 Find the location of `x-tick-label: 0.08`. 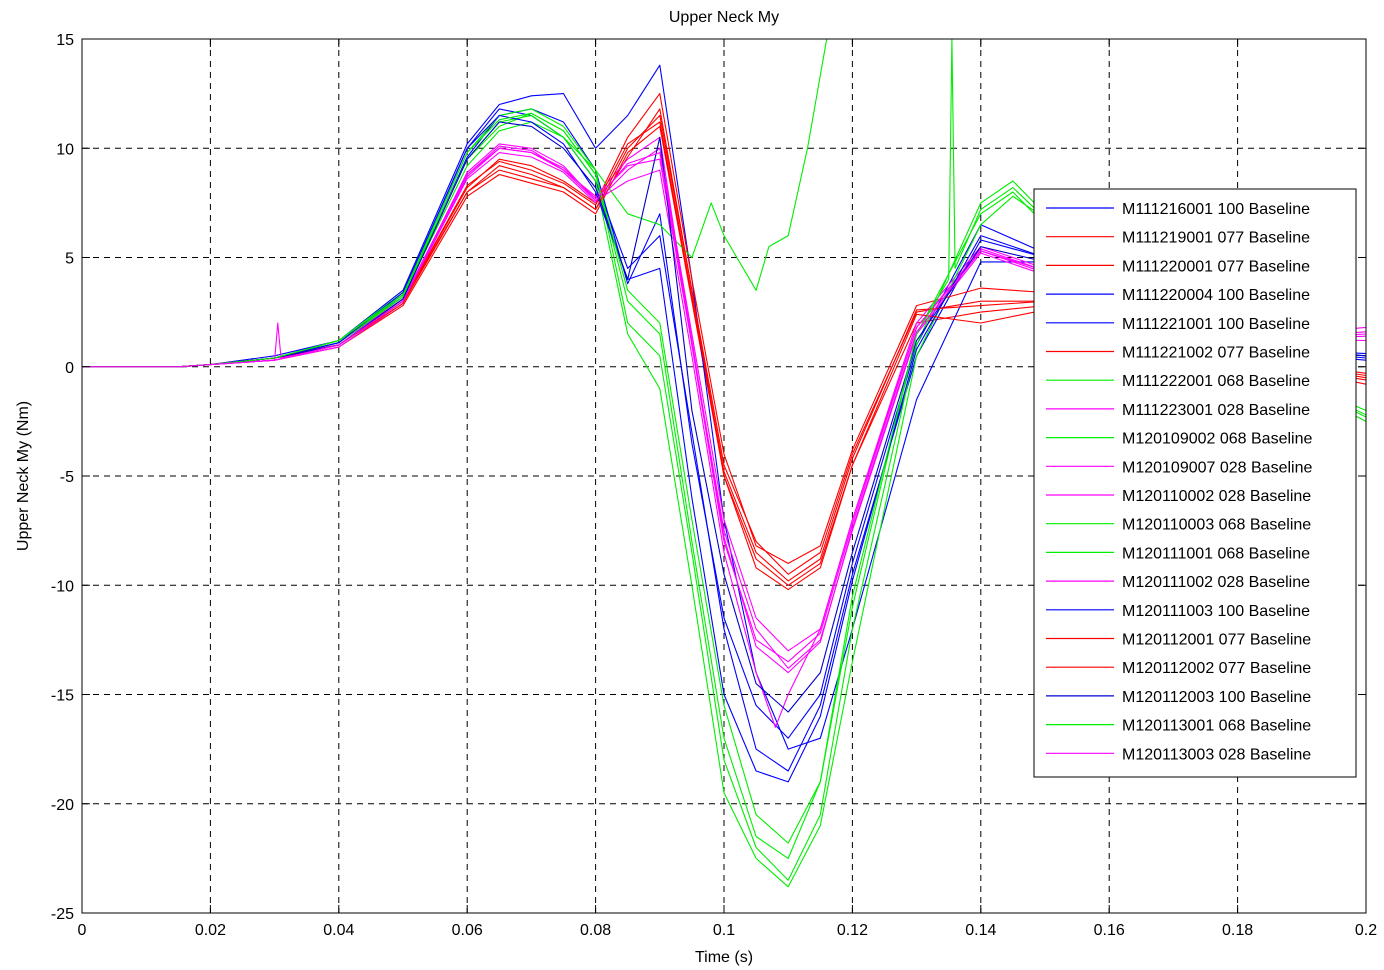

x-tick-label: 0.08 is located at coordinates (595, 930).